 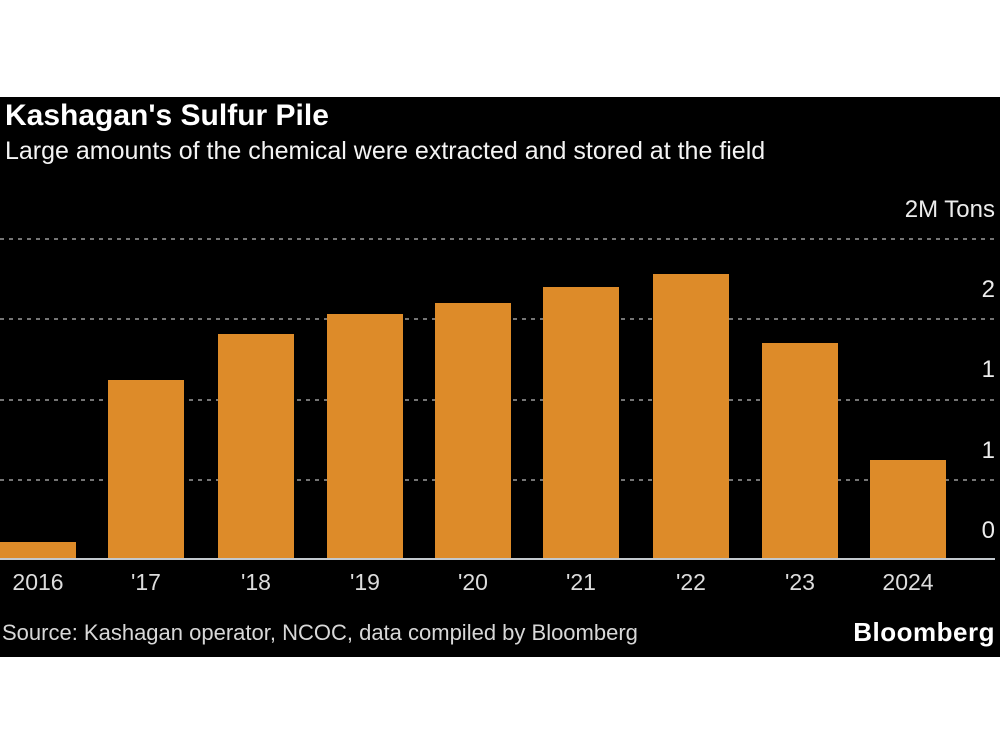 I want to click on bar-2016, so click(x=38, y=551).